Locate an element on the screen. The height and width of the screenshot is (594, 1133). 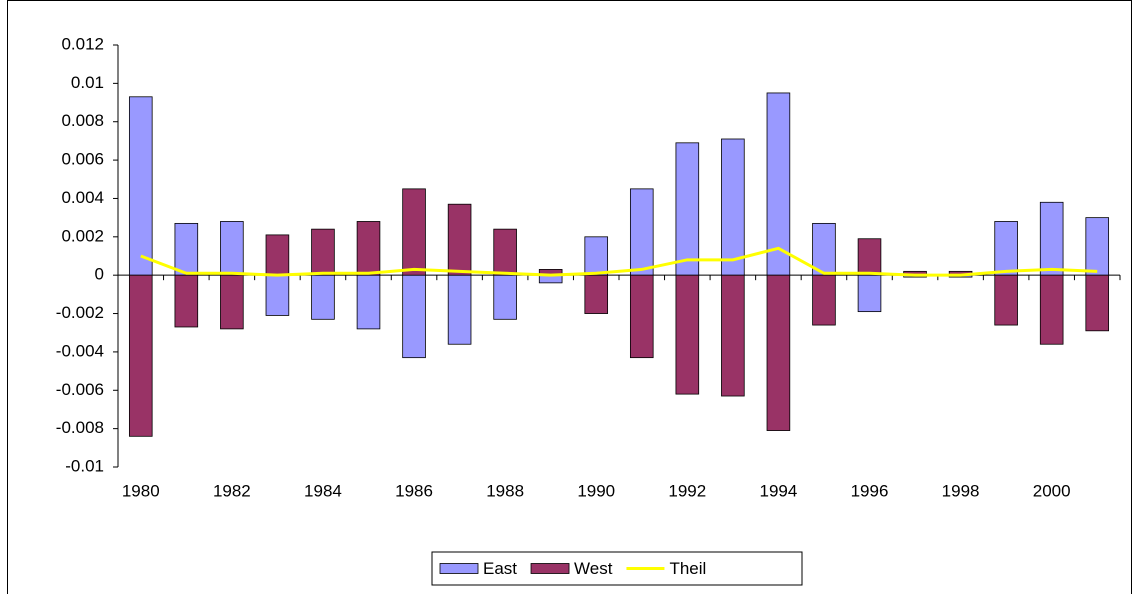
y-tick-label: 0.012 is located at coordinates (82, 43).